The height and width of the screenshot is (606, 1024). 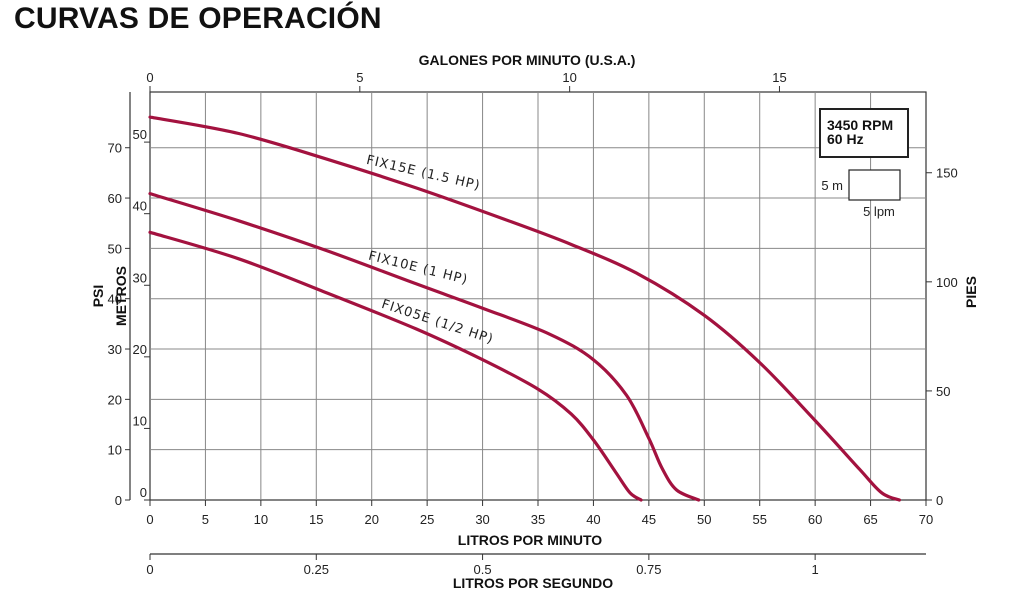 I want to click on psi-tick-label: 60, so click(x=115, y=198).